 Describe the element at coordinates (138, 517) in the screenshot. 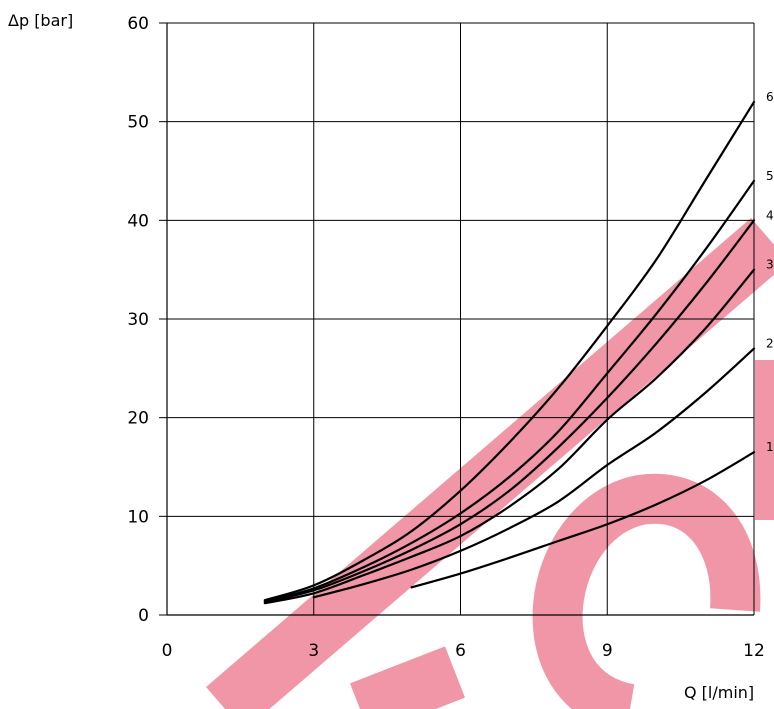

I see `y-tick-label-10: 10` at that location.